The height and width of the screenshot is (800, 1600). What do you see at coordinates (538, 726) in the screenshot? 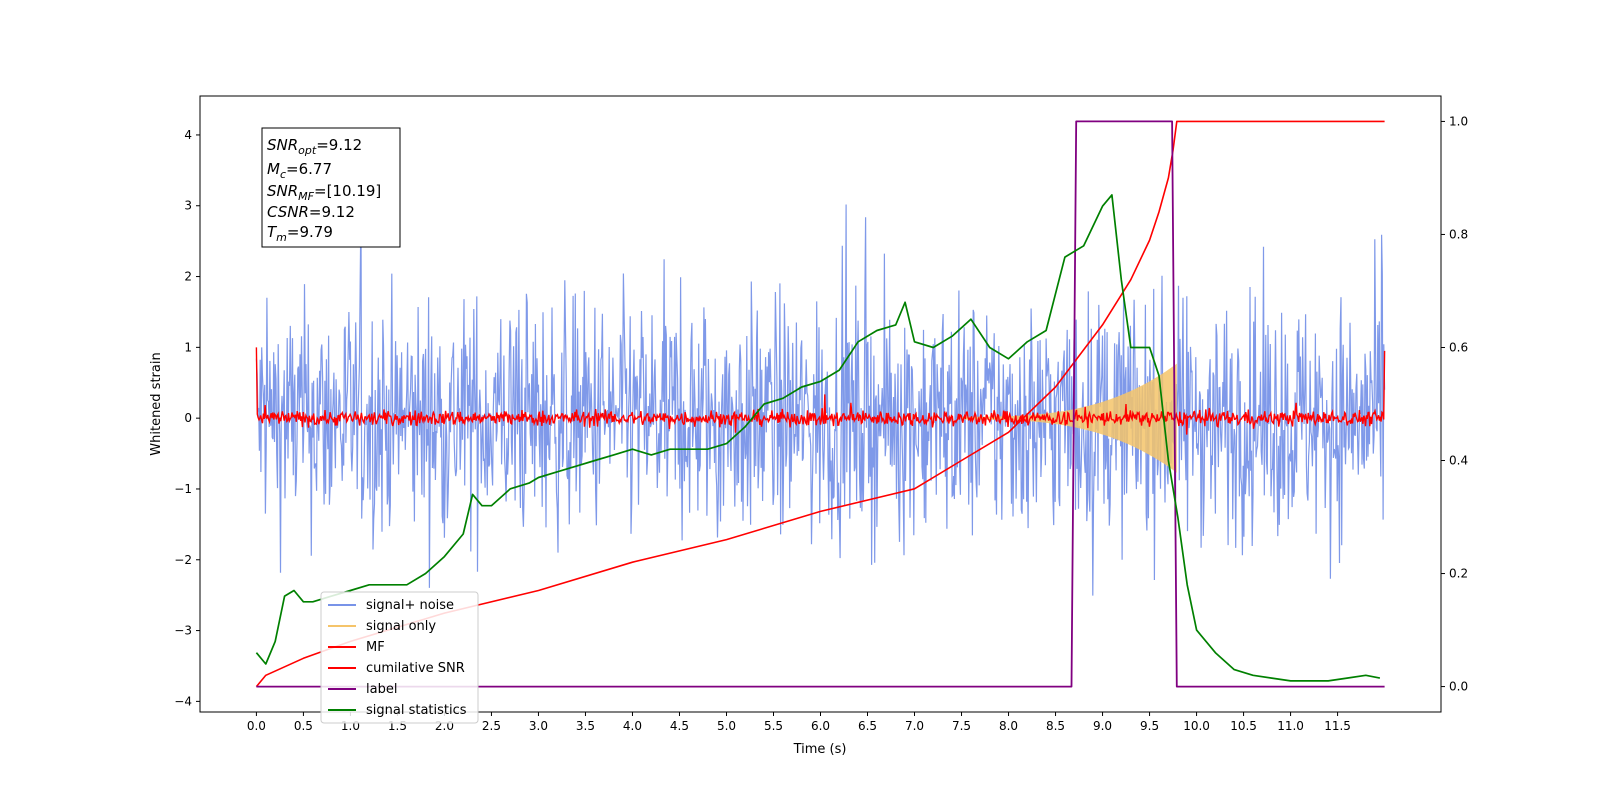
I see `x-tick-label: 3.0` at bounding box center [538, 726].